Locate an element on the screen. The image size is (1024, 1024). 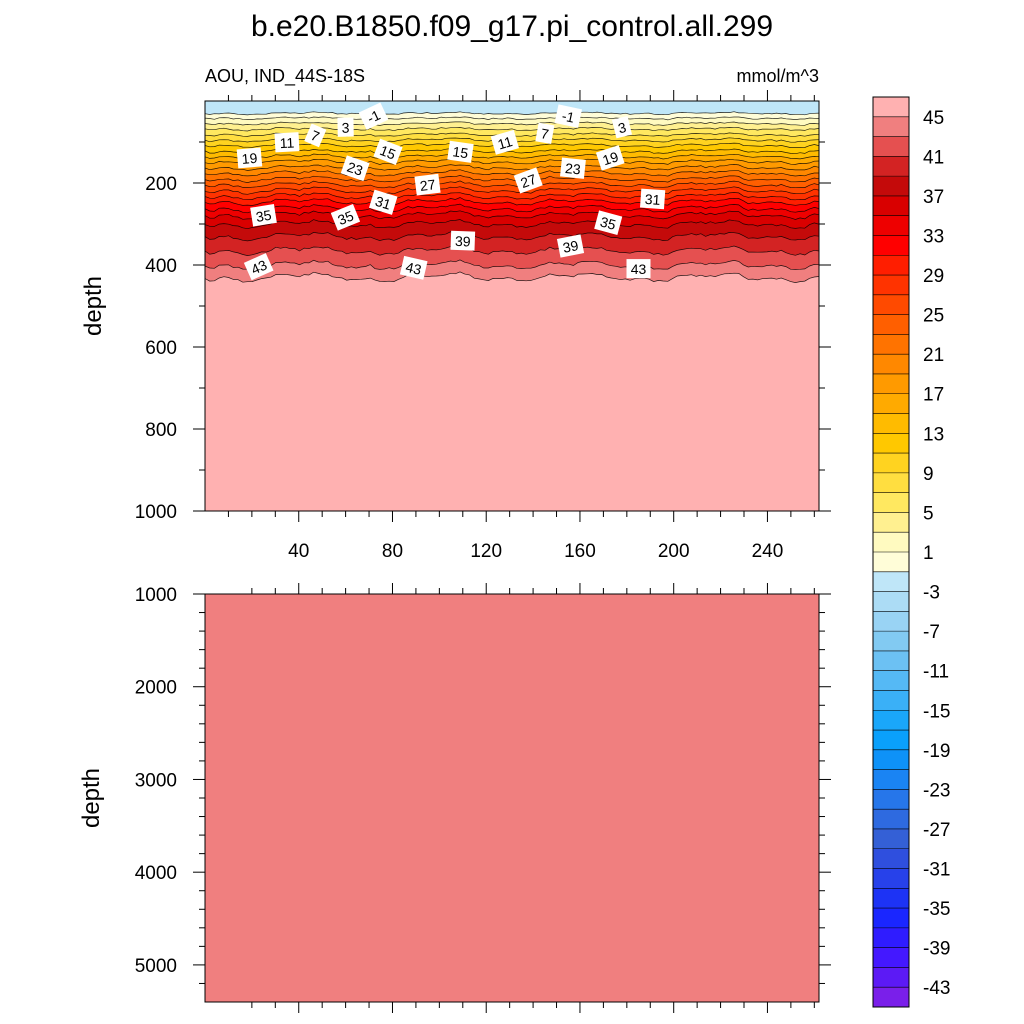
svg-text: 4000 is located at coordinates (156, 873).